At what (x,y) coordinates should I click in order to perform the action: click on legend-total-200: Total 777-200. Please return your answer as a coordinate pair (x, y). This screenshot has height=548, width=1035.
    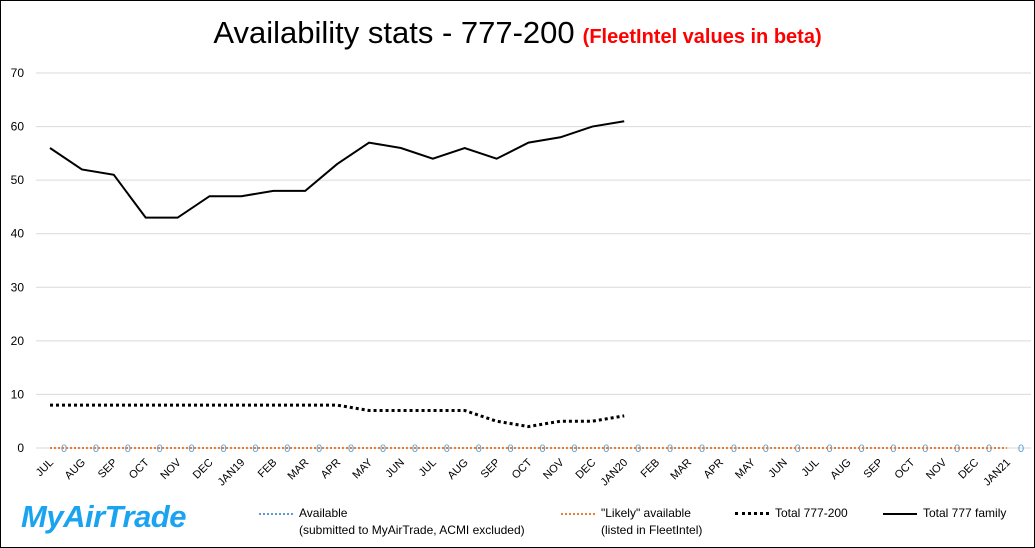
    Looking at the image, I should click on (791, 513).